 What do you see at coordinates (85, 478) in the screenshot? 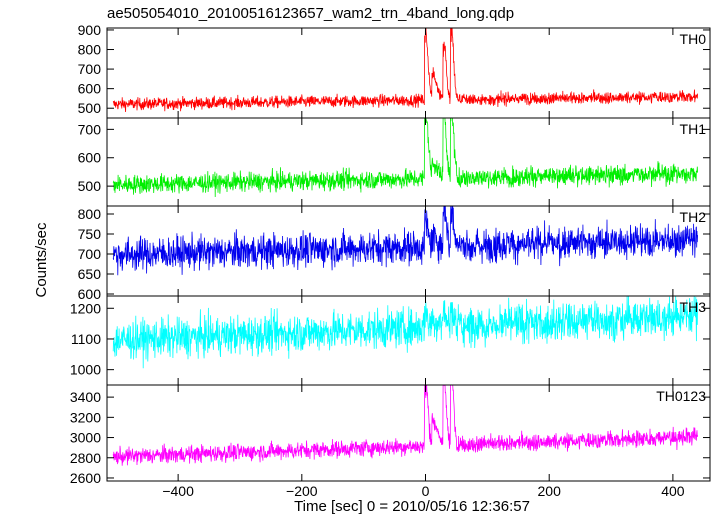
I see `y-tick-label: 2600` at bounding box center [85, 478].